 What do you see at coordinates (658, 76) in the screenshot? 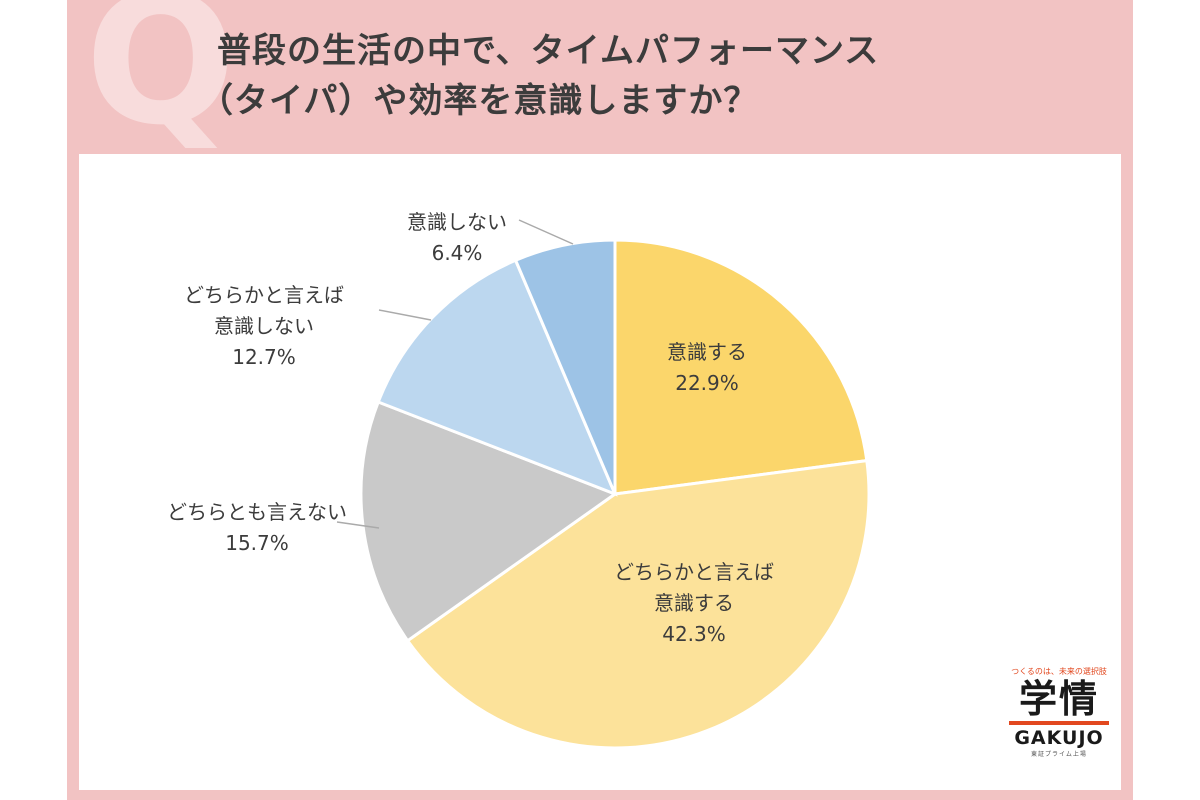
I see `question-title: 普段の生活の中で、タイムパフォーマンス （タイパ）や効率を意識しますか？` at bounding box center [658, 76].